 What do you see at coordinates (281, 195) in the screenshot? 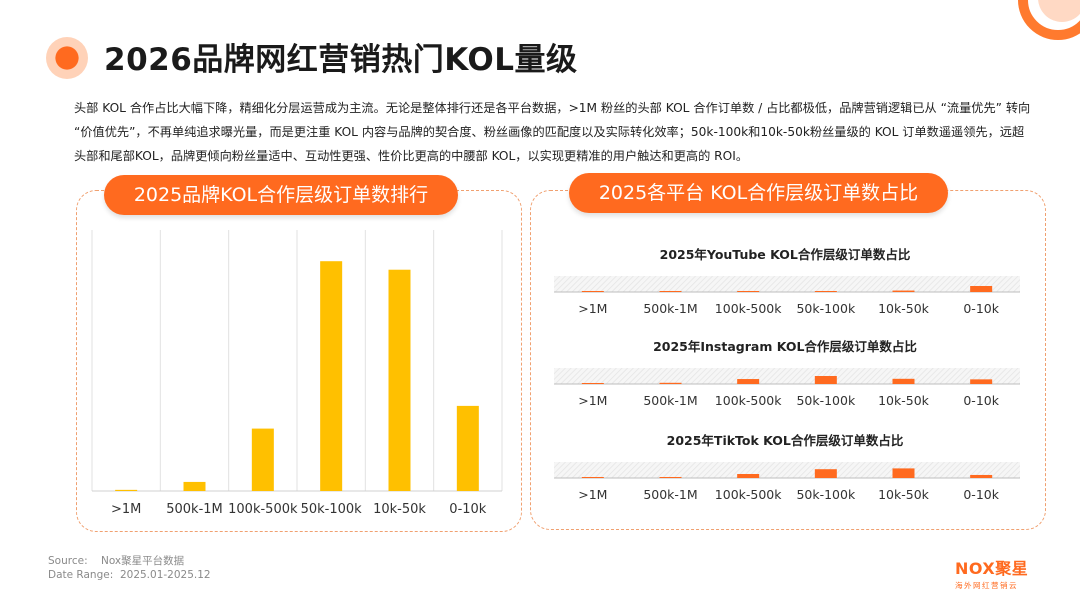
I see `left-panel-title: 2025品牌KOL合作层级订单数排行` at bounding box center [281, 195].